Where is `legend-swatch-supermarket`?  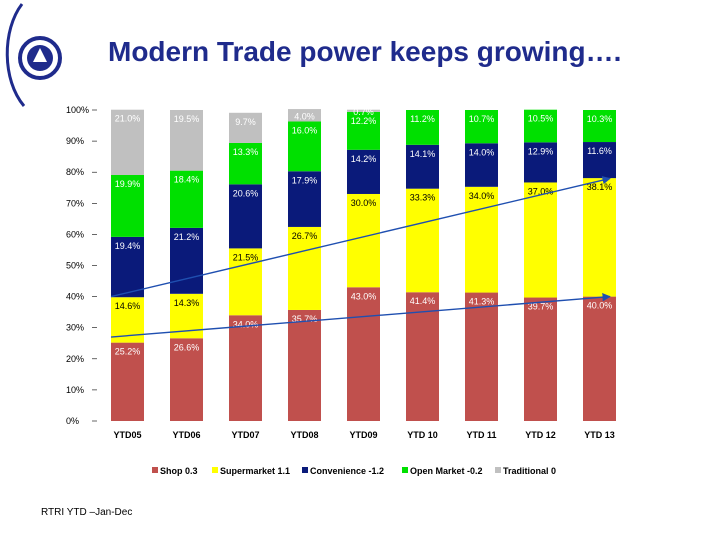 legend-swatch-supermarket is located at coordinates (215, 470).